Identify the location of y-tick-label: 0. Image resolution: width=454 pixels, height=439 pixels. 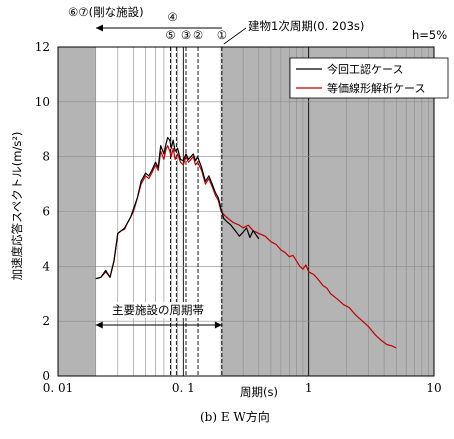
(46, 376).